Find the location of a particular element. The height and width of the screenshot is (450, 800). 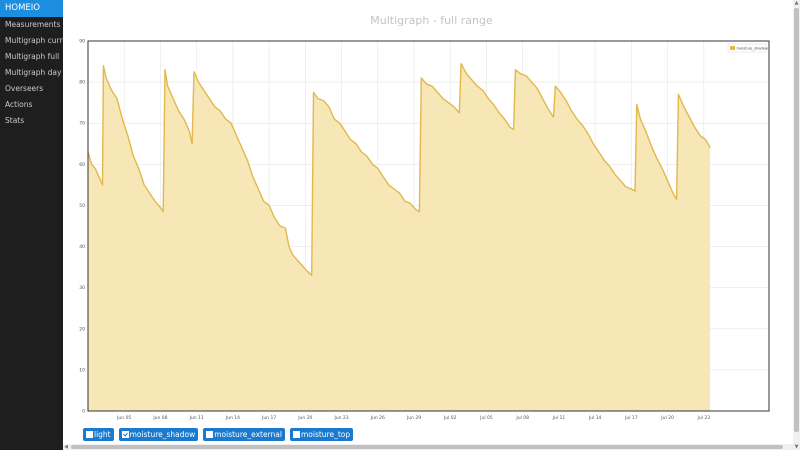

legend-box is located at coordinates (747, 48).